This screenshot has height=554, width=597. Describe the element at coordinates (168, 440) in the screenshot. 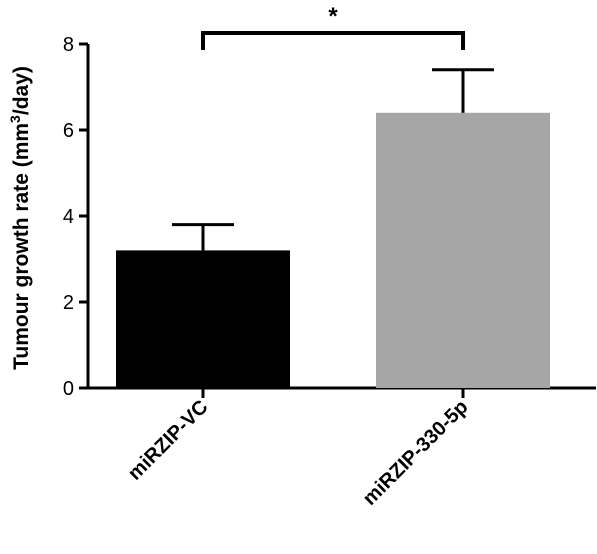

I see `x-category-label-mirzip-vc: miRZIP-VC` at that location.